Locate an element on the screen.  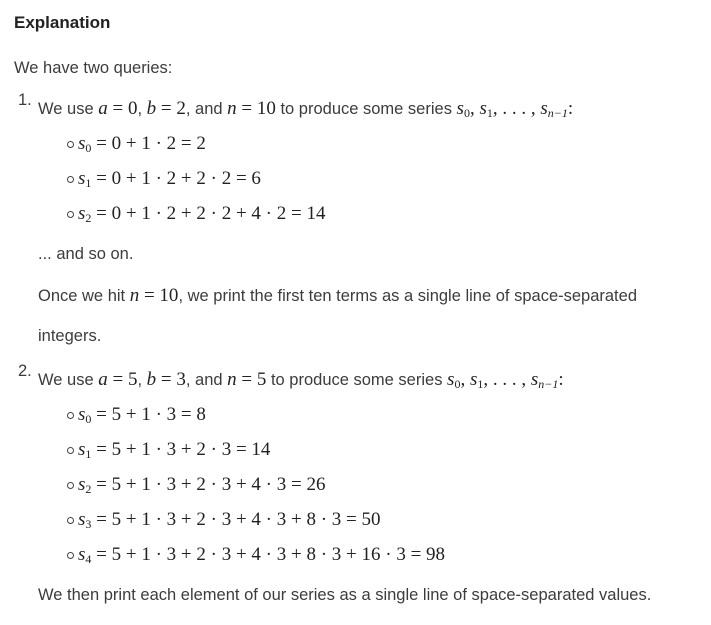
text-segment: integers. is located at coordinates (70, 336).